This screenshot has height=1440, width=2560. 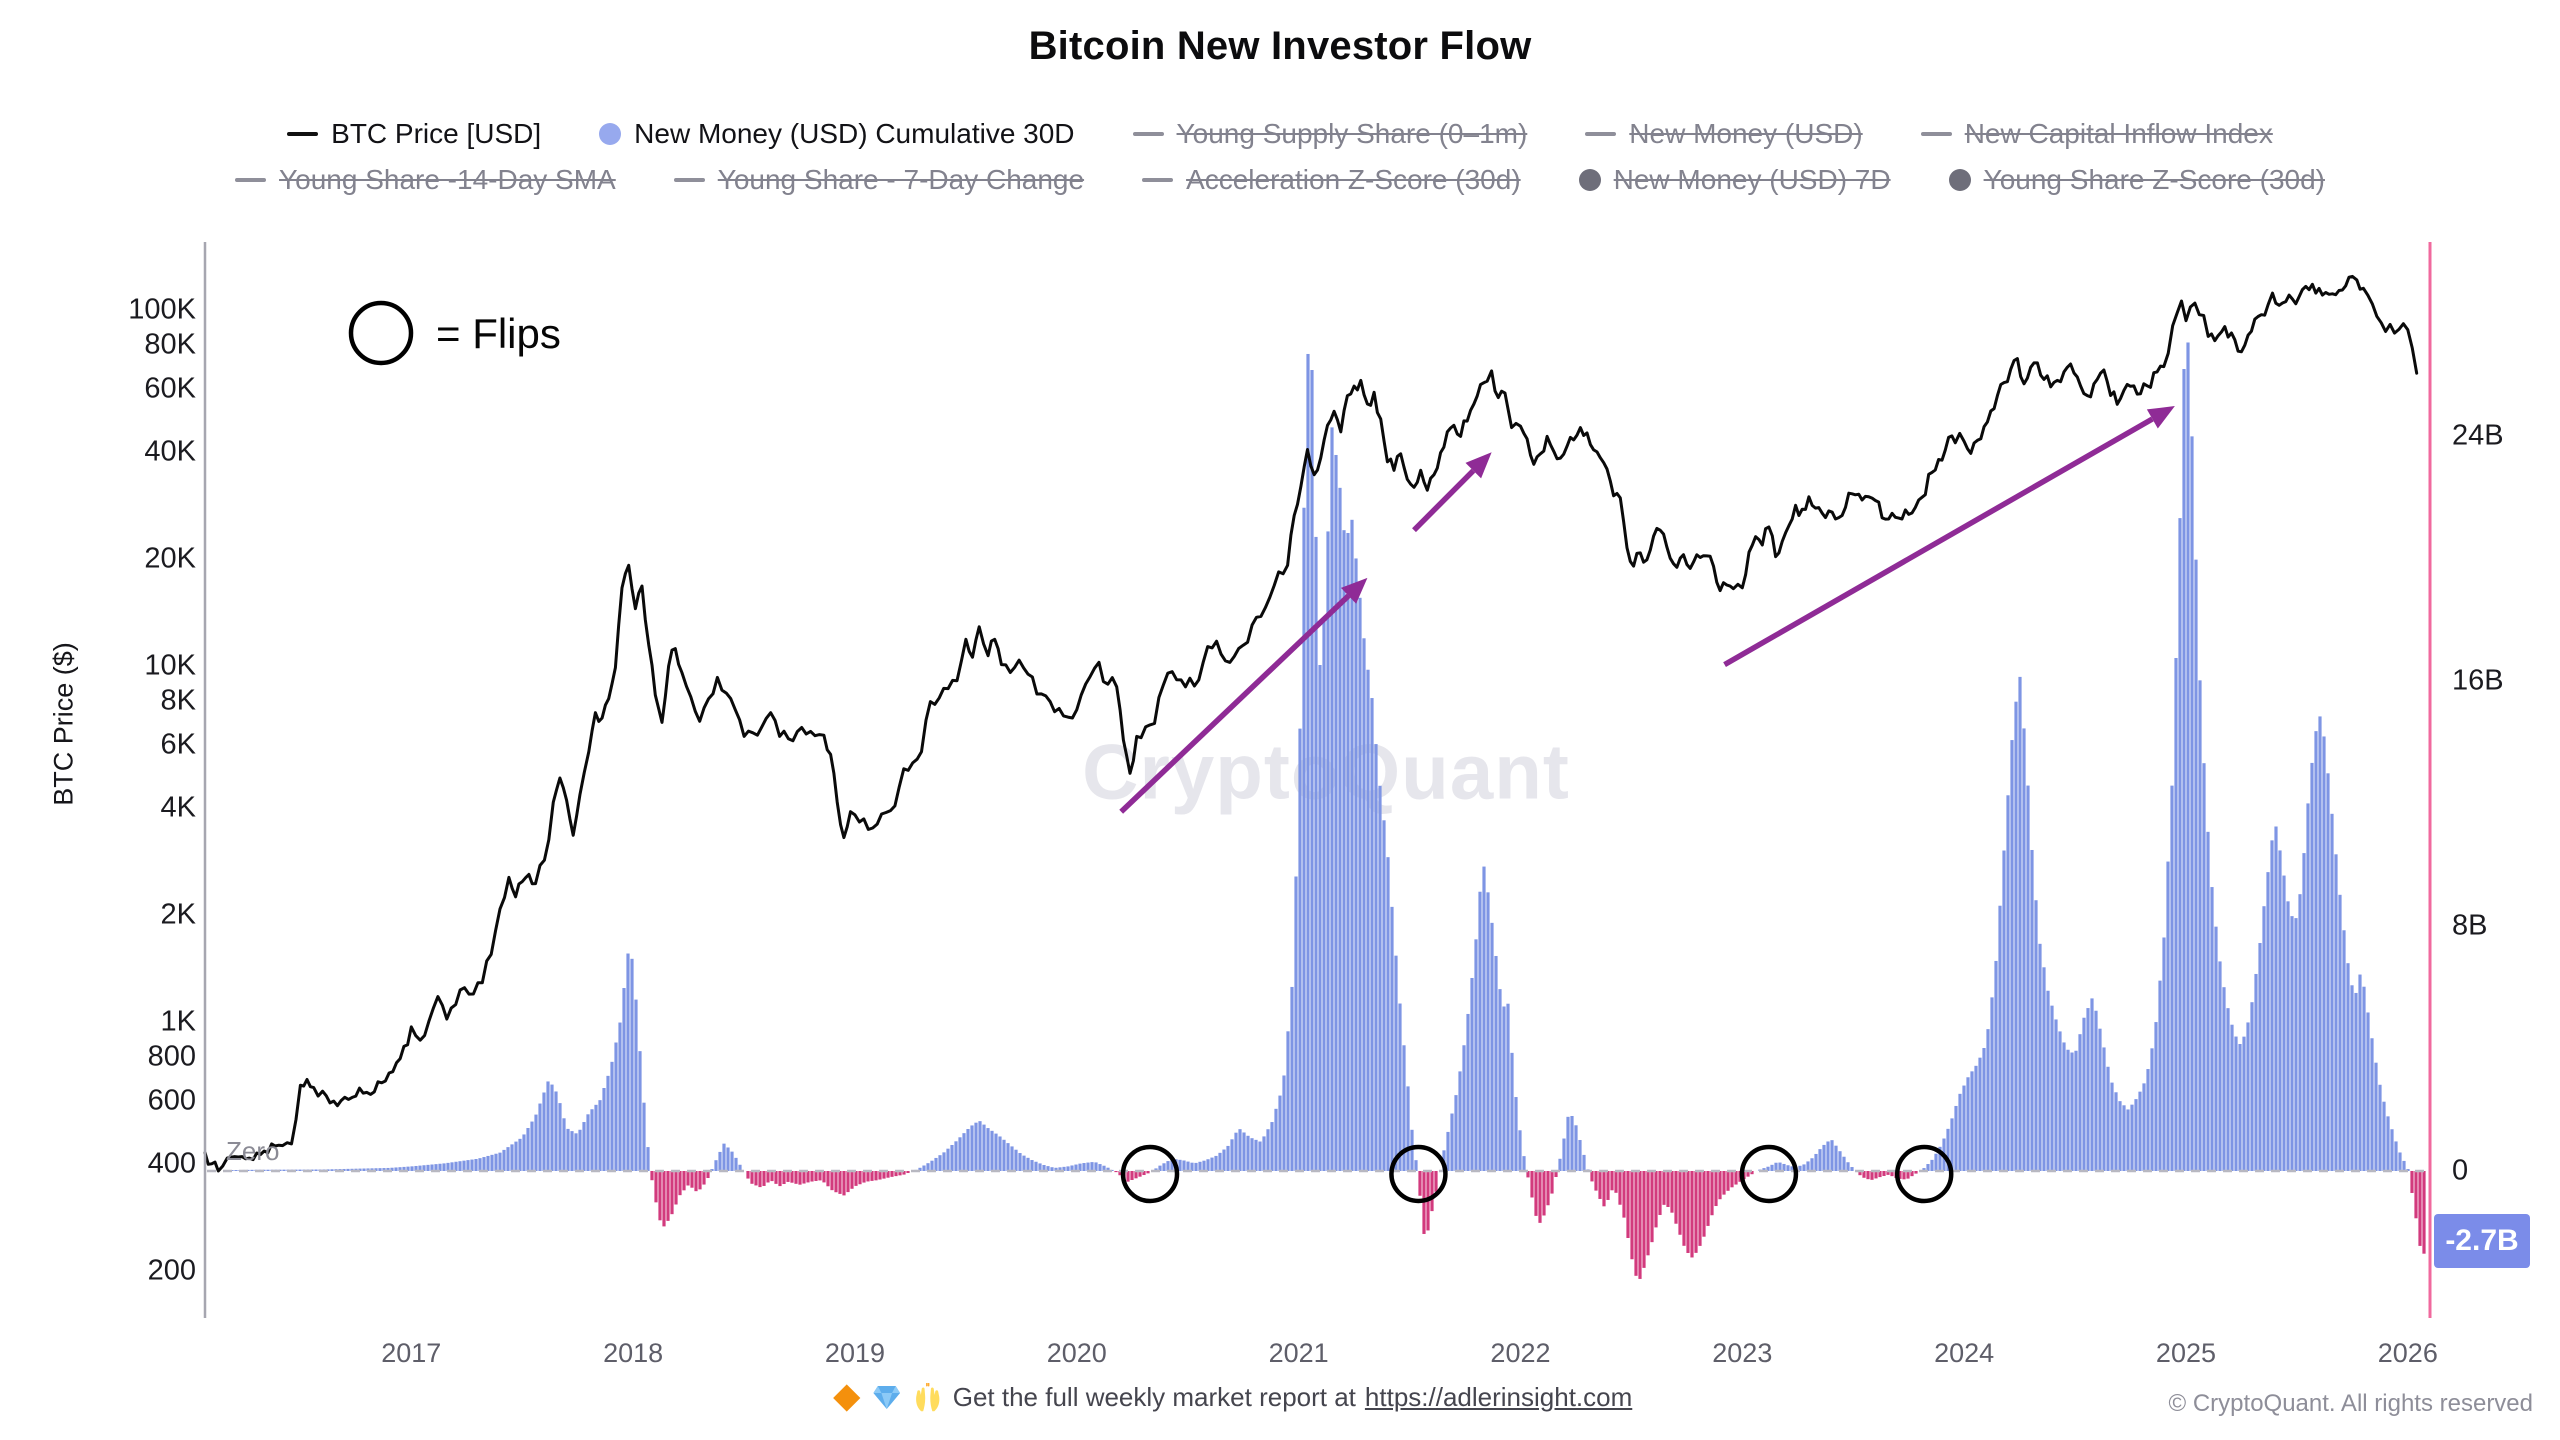 What do you see at coordinates (1498, 1397) in the screenshot?
I see `footer-report-link: https://adlerinsight.com` at bounding box center [1498, 1397].